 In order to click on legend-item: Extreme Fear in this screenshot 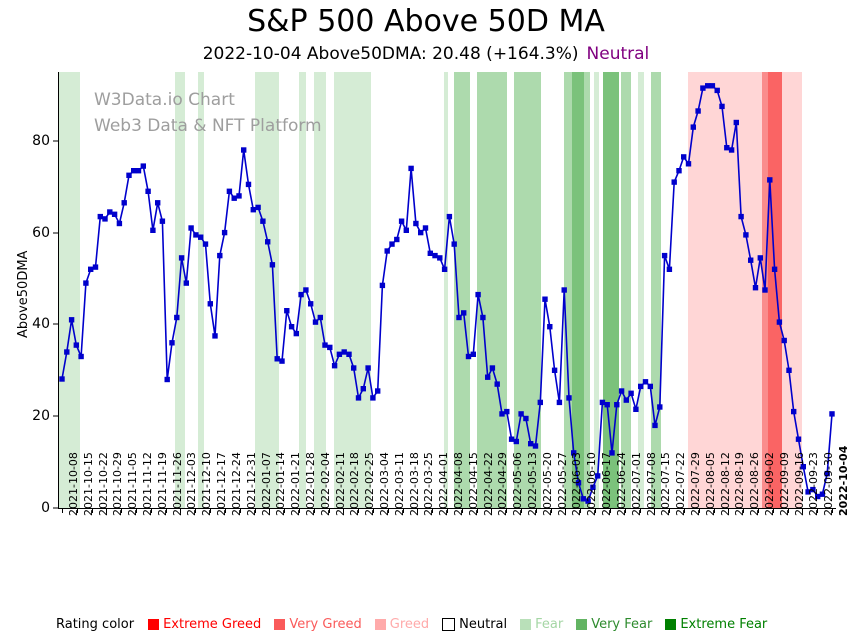, I will do `click(716, 624)`.